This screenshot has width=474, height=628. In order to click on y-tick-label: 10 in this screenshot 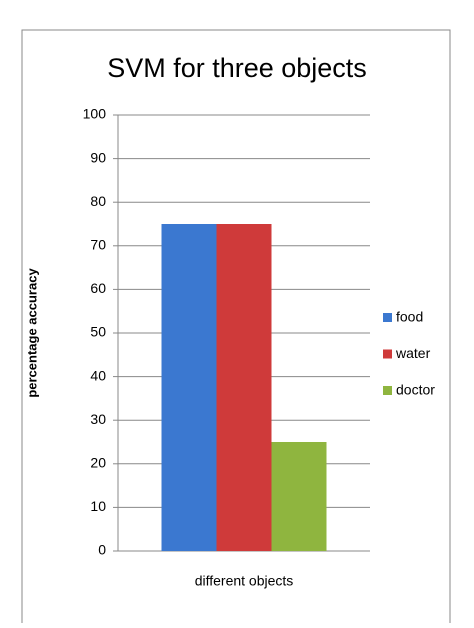, I will do `click(98, 506)`.